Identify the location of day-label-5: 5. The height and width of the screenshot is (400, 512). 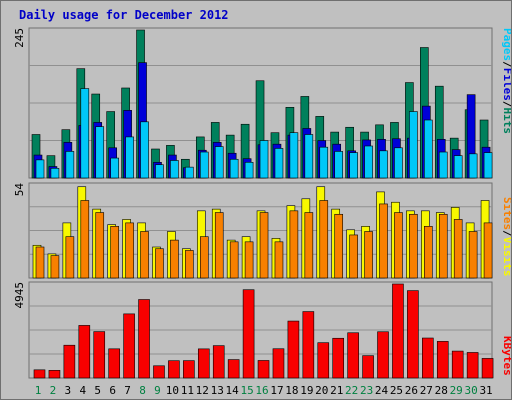
(97, 390).